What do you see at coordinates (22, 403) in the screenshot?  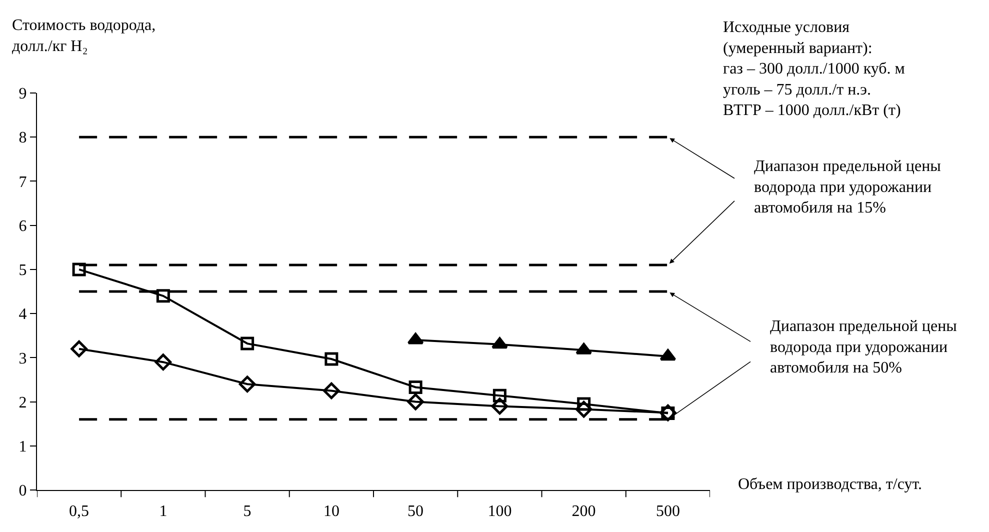 I see `y-tick-label: 2` at bounding box center [22, 403].